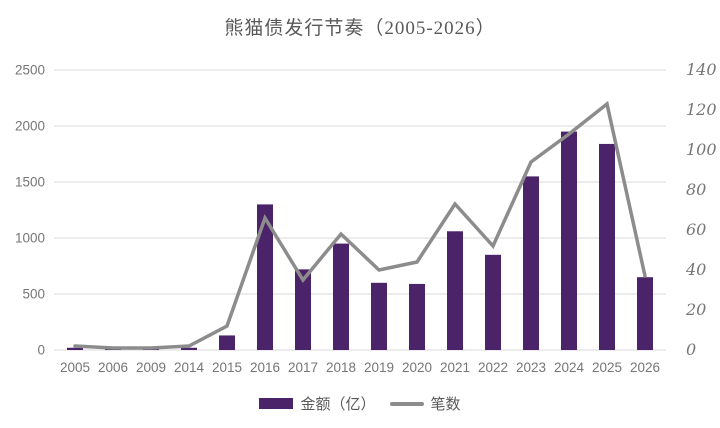 This screenshot has width=720, height=428. I want to click on amount-bar-2025, so click(607, 246).